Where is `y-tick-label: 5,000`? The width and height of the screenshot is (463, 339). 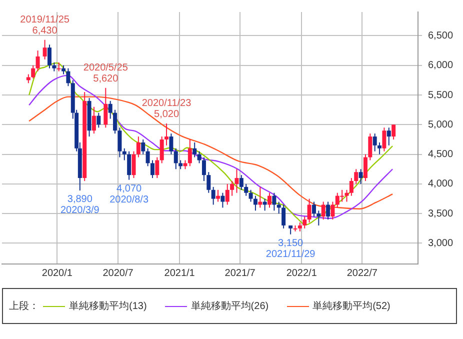
y-tick-label: 5,000 is located at coordinates (441, 124).